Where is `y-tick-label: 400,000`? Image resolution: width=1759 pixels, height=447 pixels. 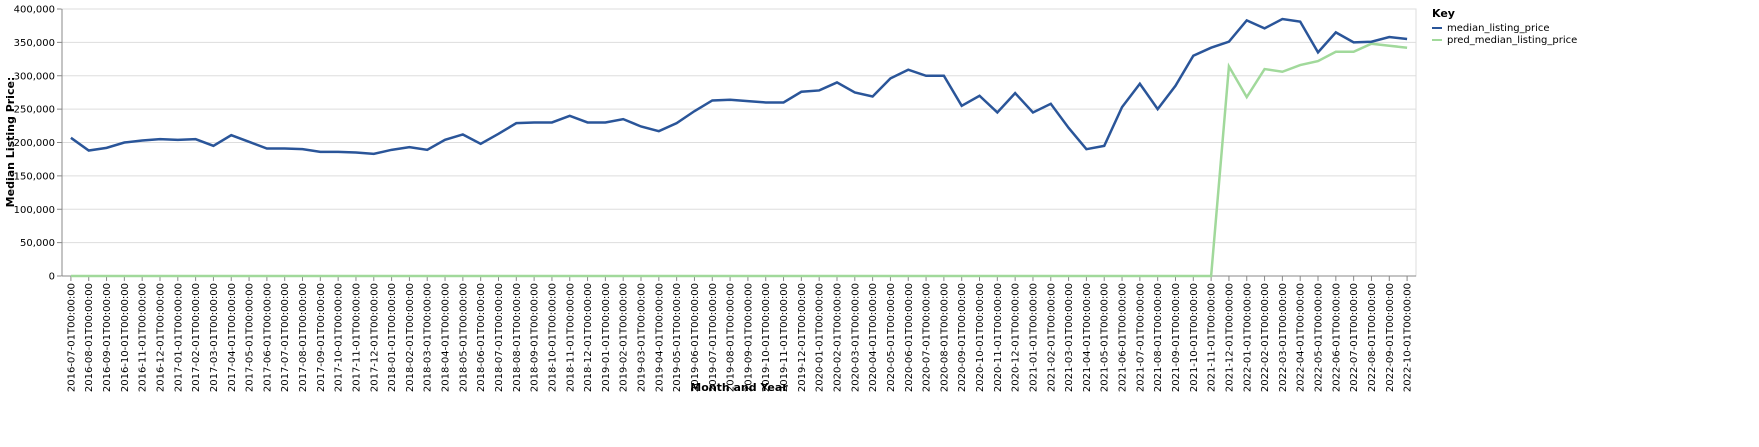 y-tick-label: 400,000 is located at coordinates (34, 10).